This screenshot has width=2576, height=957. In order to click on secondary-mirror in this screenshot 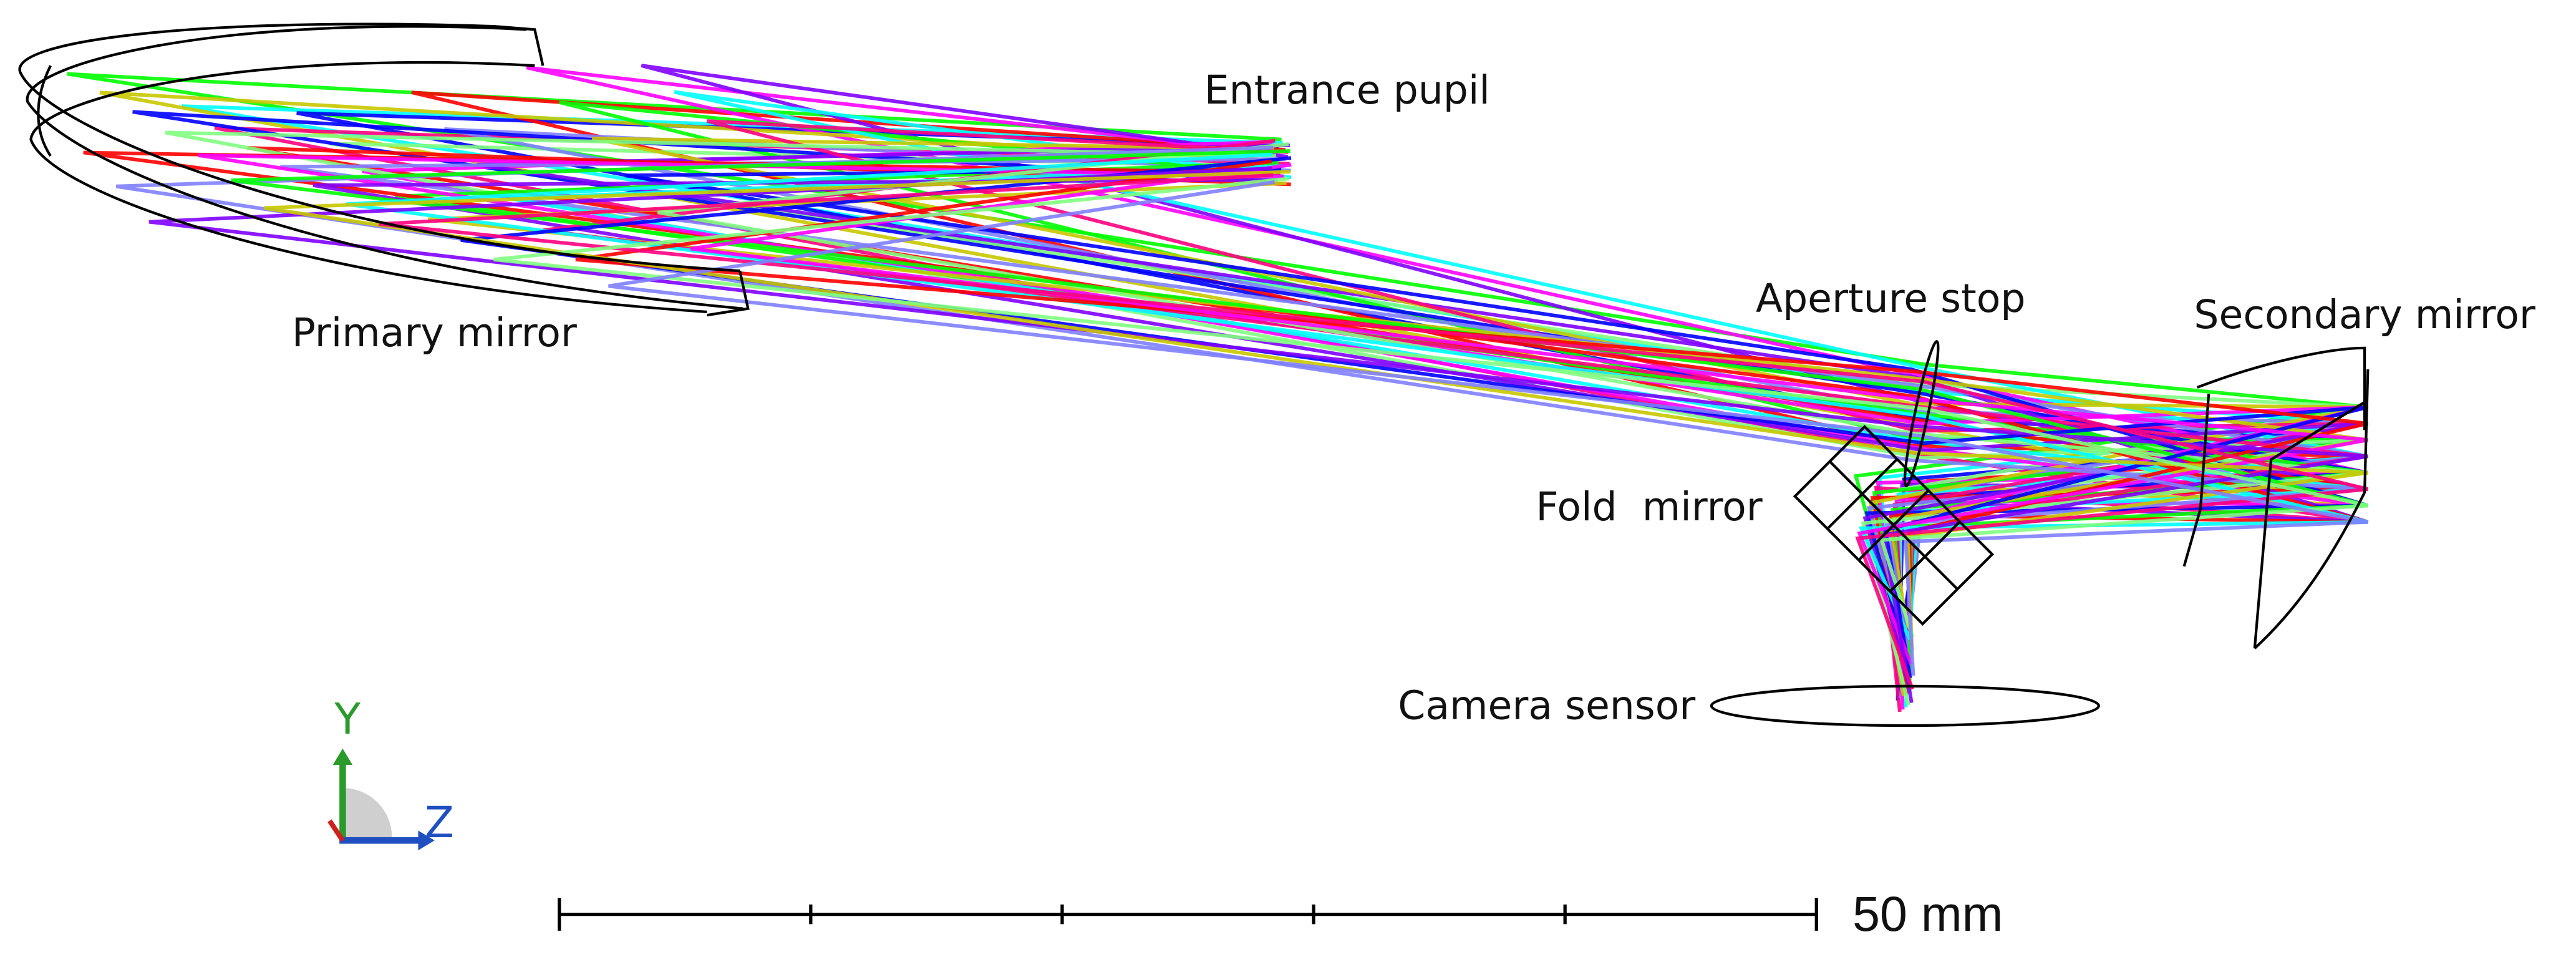, I will do `click(2276, 497)`.